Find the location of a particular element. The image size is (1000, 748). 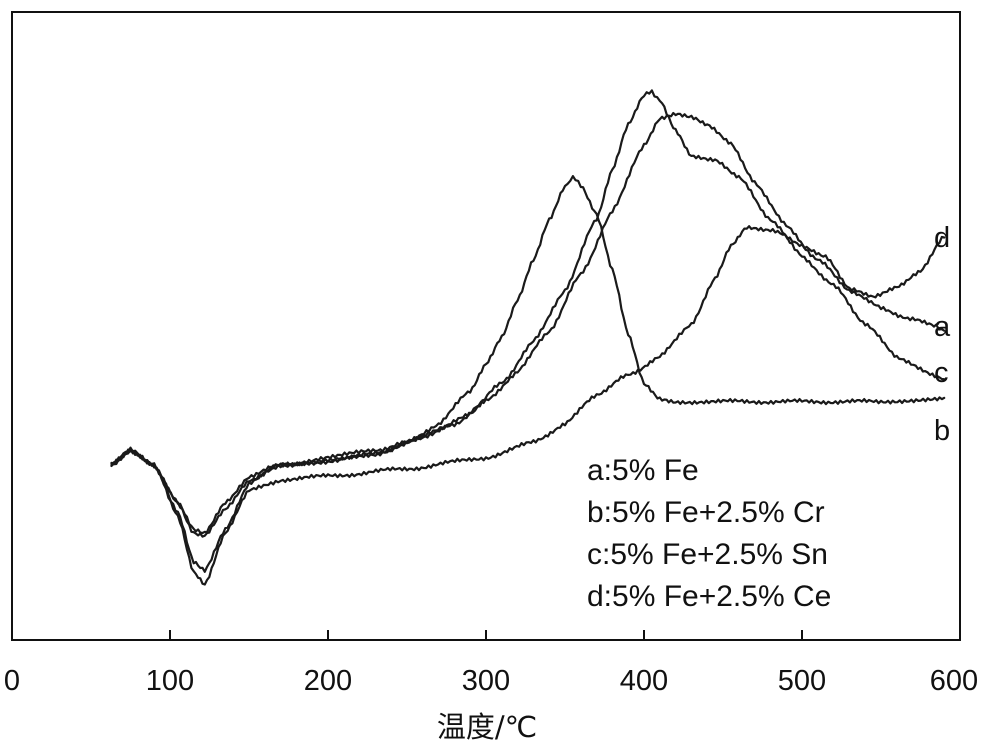

x-axis-ticks is located at coordinates (486, 635).